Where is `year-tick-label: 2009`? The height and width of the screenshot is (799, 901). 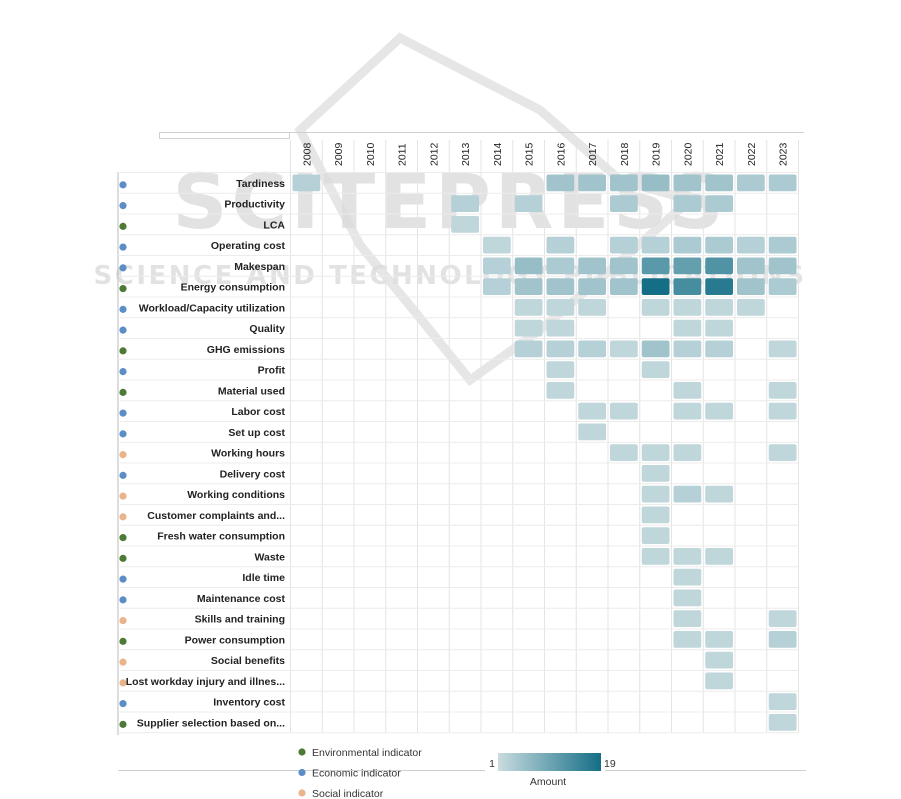
year-tick-label: 2009 is located at coordinates (339, 154).